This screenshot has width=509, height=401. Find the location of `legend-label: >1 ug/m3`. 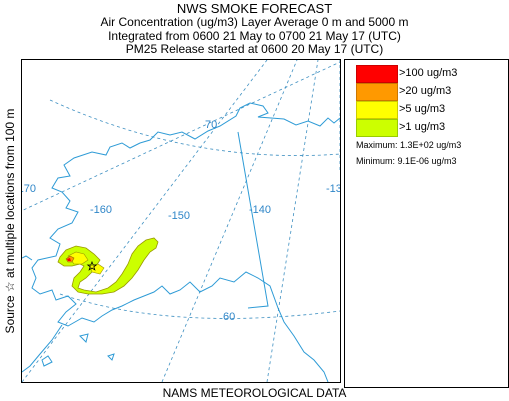

legend-label: >1 ug/m3 is located at coordinates (422, 127).